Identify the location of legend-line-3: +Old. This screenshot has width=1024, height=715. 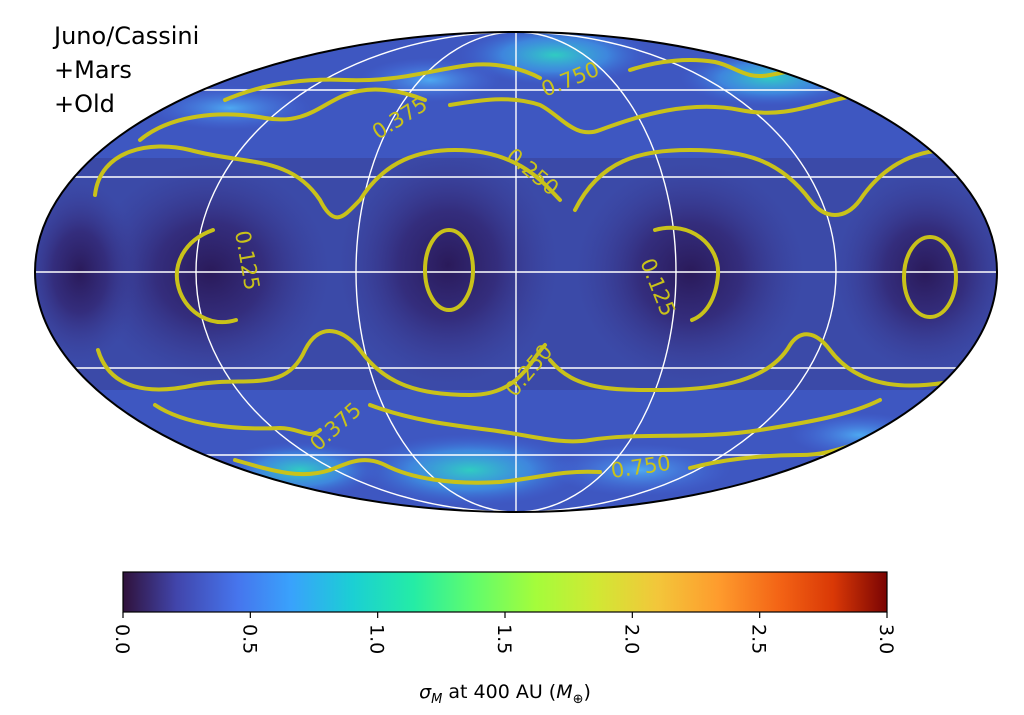
(84, 104).